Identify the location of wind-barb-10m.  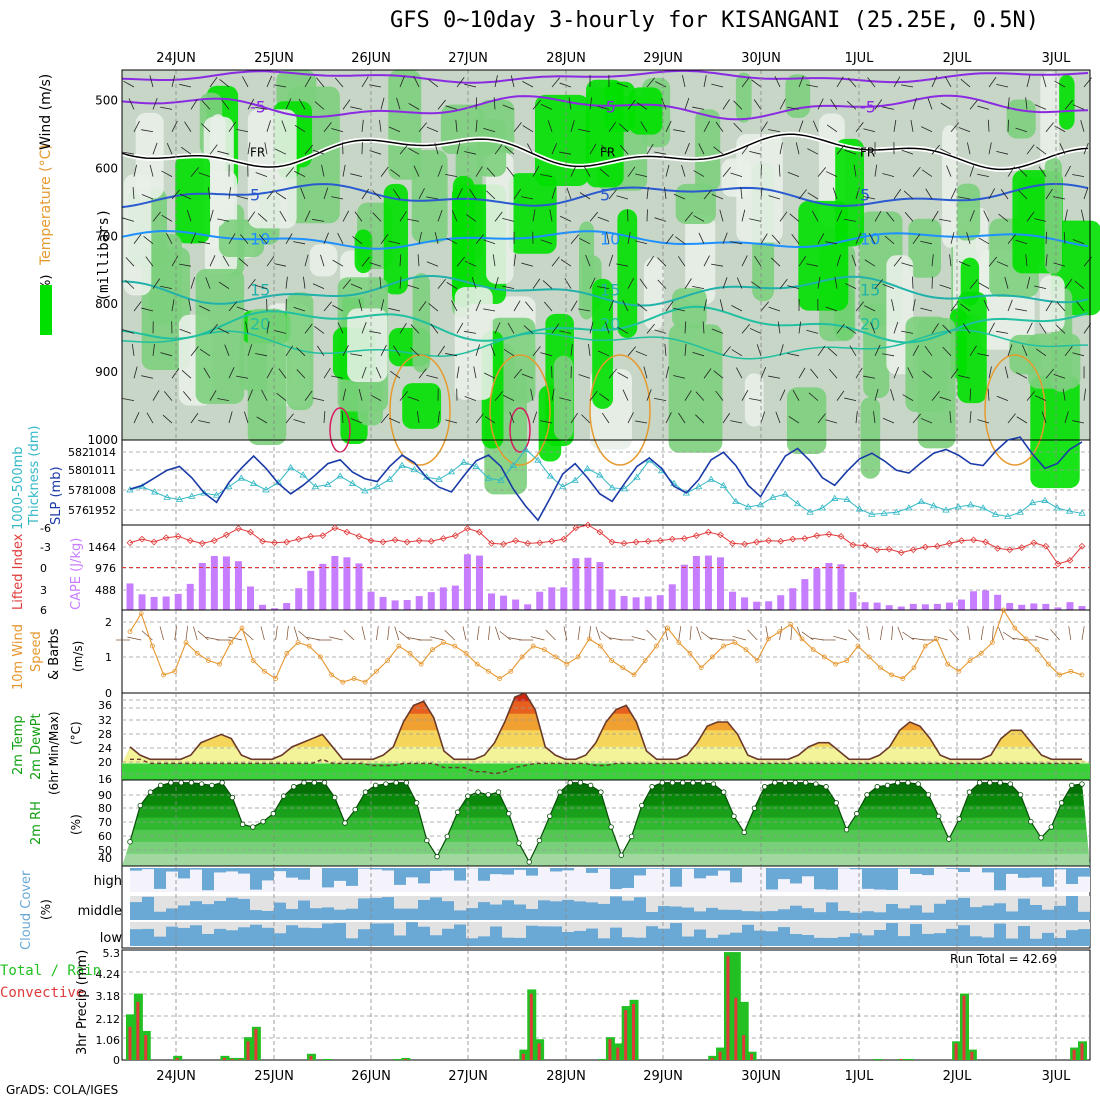
(791, 633).